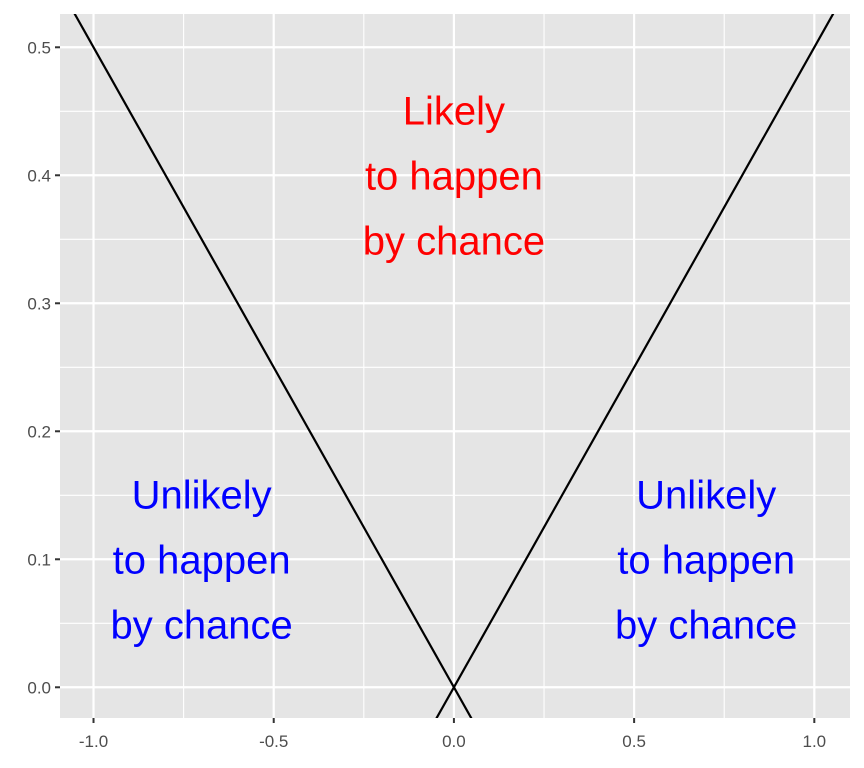 The height and width of the screenshot is (768, 864). Describe the element at coordinates (39, 303) in the screenshot. I see `y-tick-label: 0.3` at that location.